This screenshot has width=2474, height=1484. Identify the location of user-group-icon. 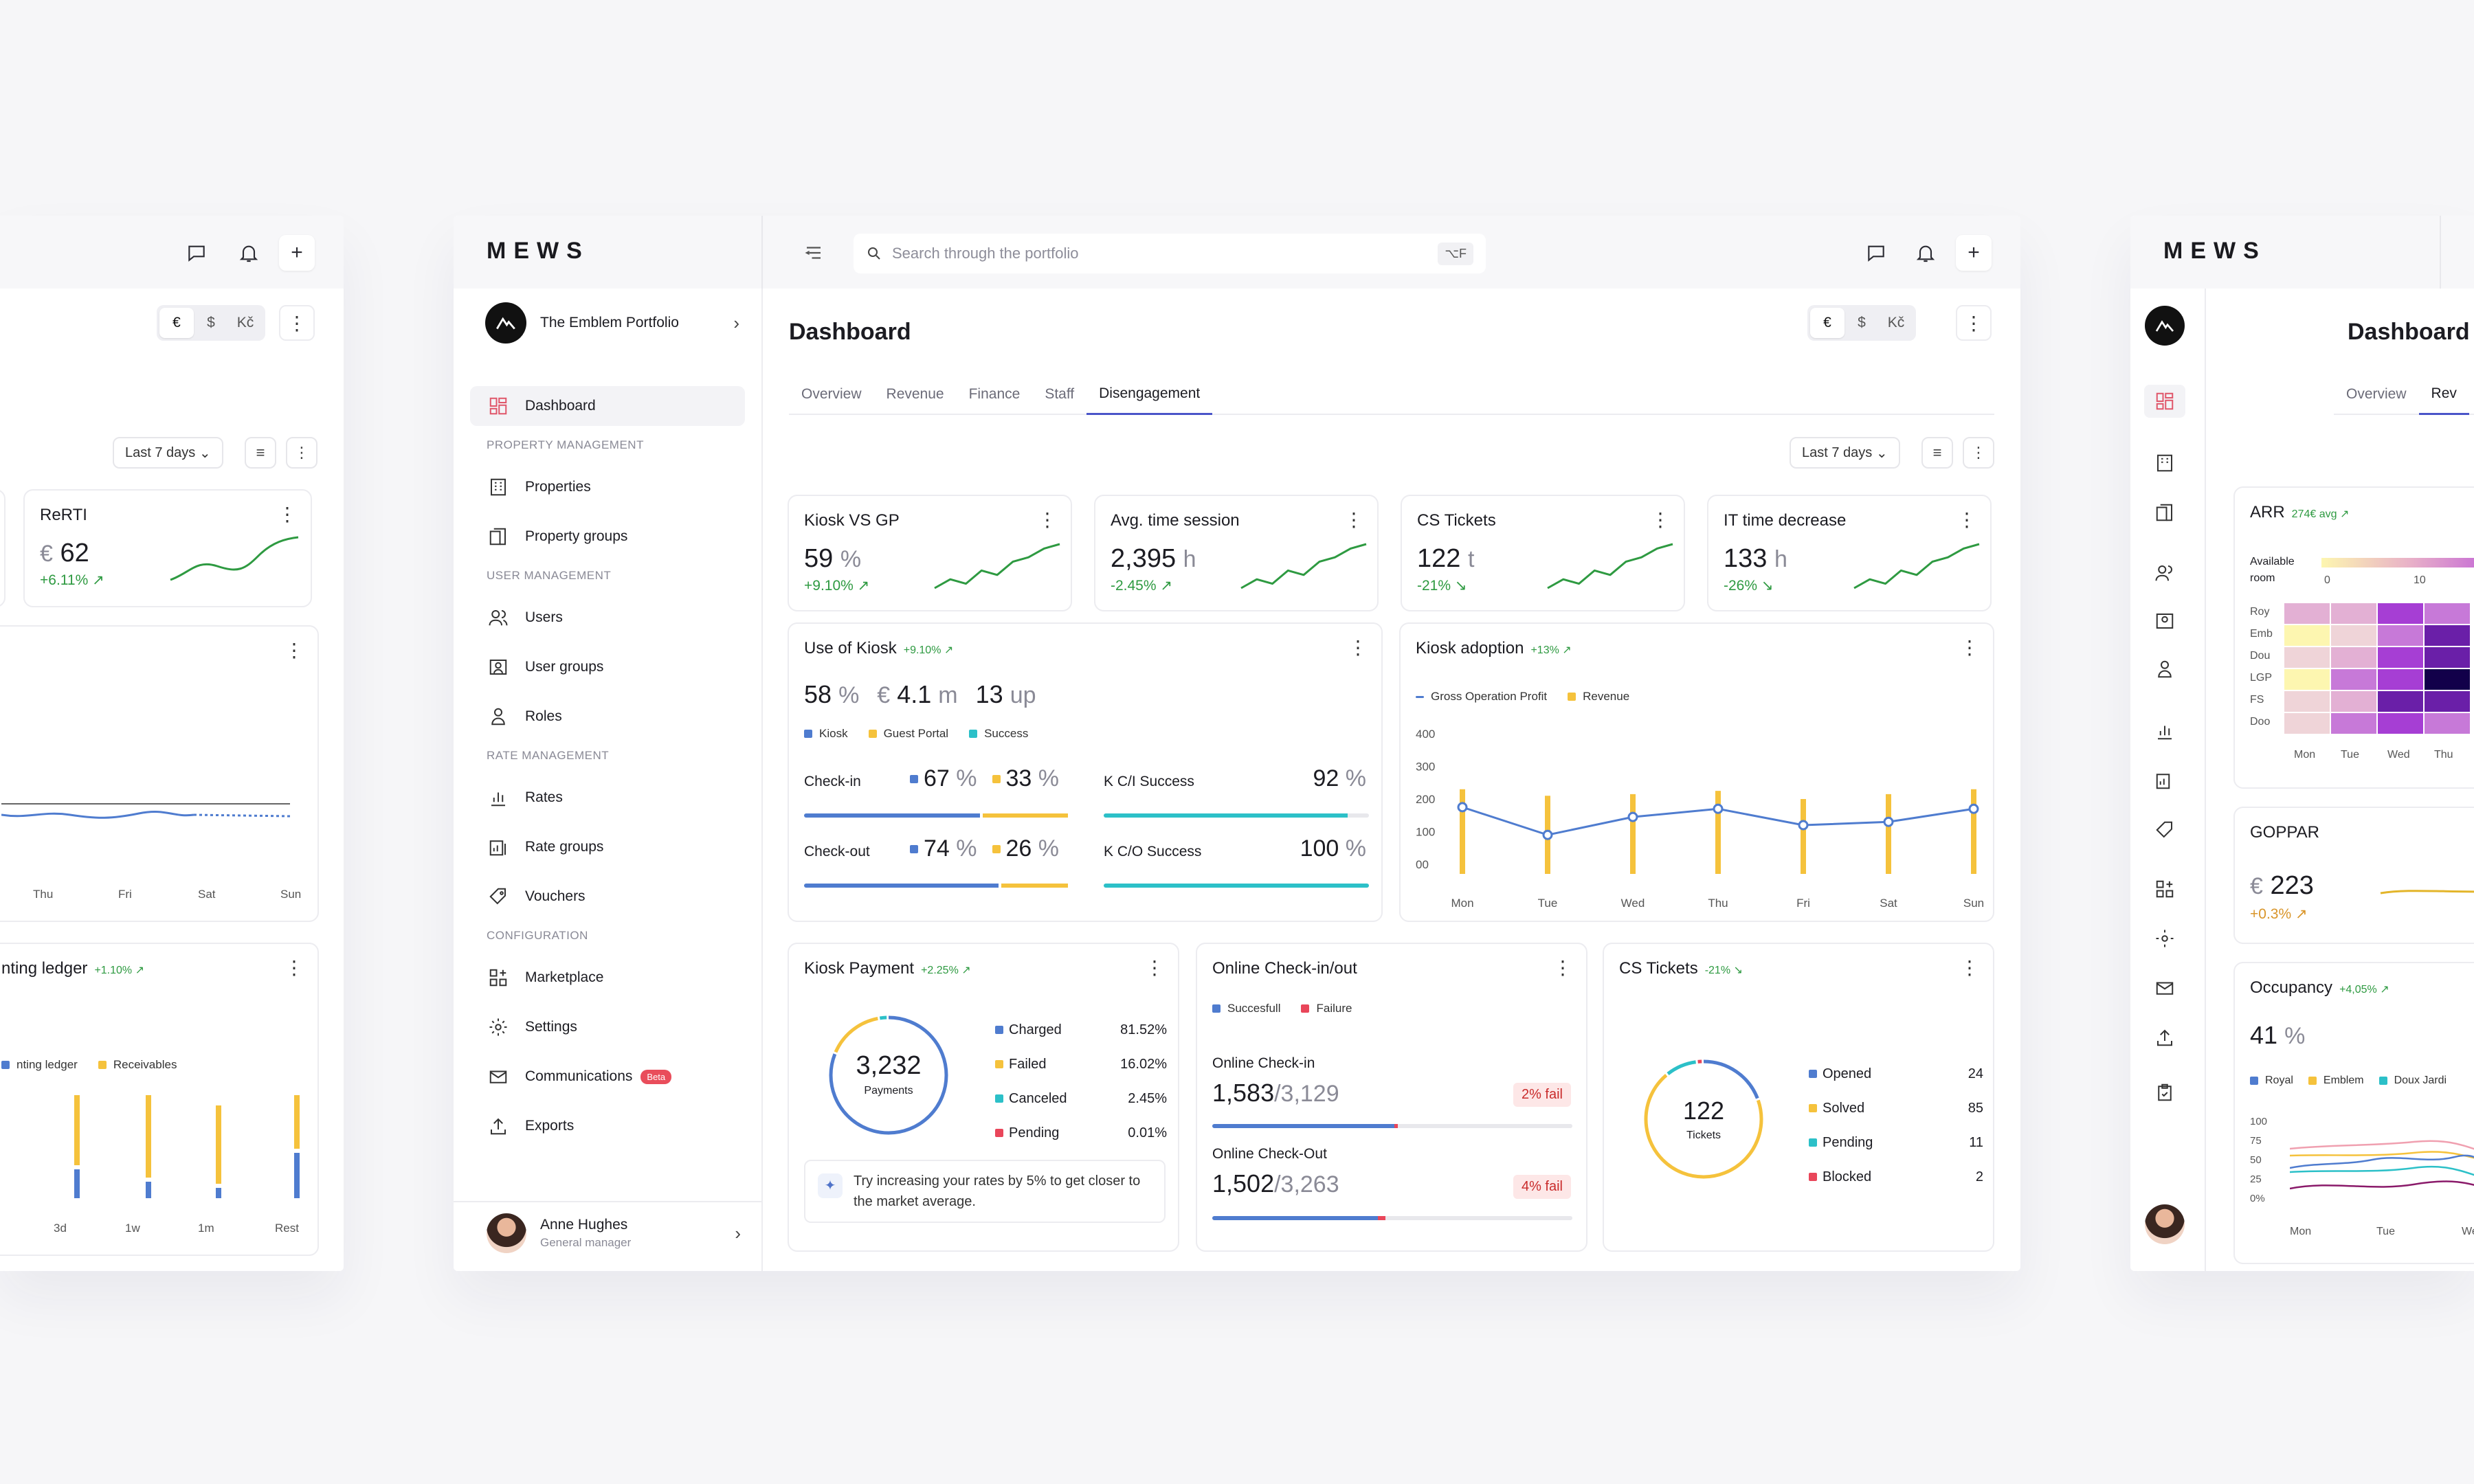
(2164, 621).